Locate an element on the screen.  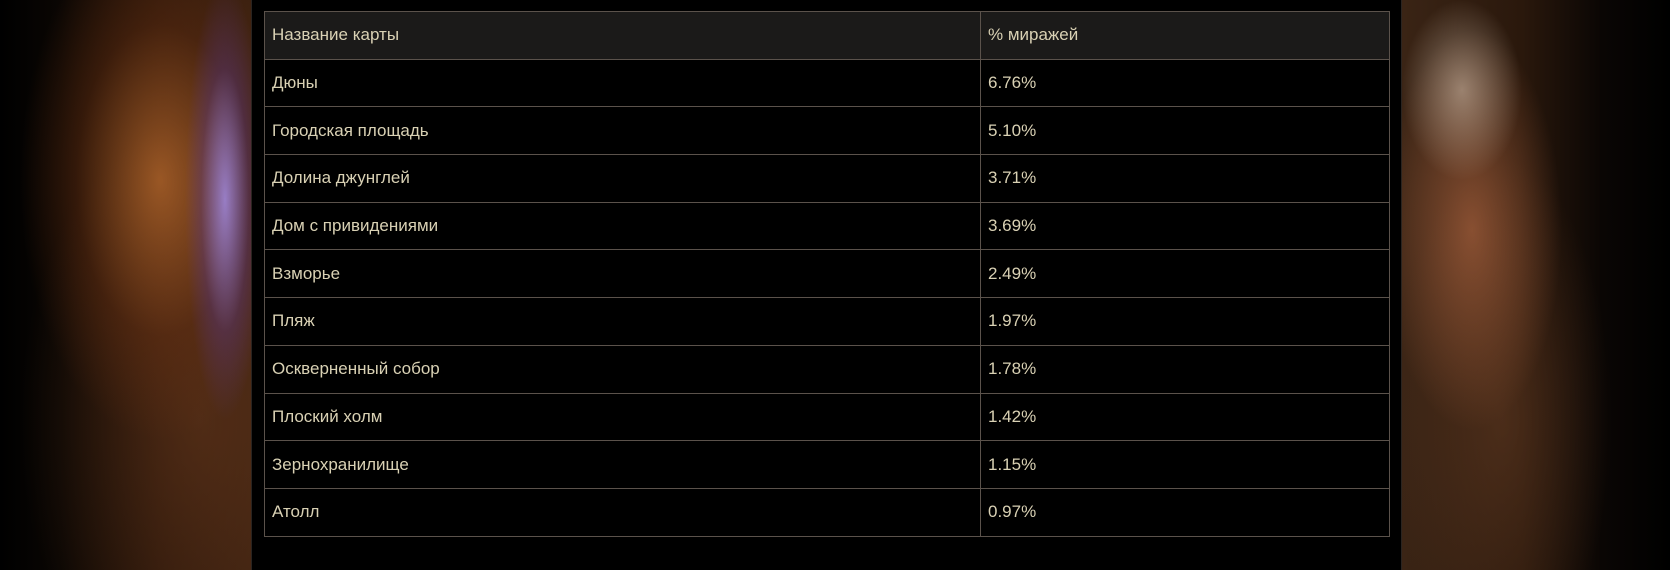
map-name-cell: Городская площадь is located at coordinates (622, 131).